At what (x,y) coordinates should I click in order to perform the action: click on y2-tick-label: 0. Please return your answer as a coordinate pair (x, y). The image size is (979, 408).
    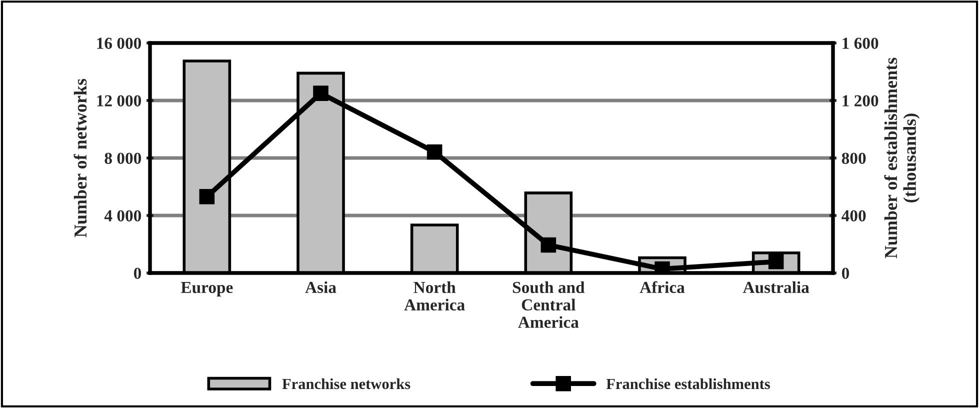
    Looking at the image, I should click on (846, 273).